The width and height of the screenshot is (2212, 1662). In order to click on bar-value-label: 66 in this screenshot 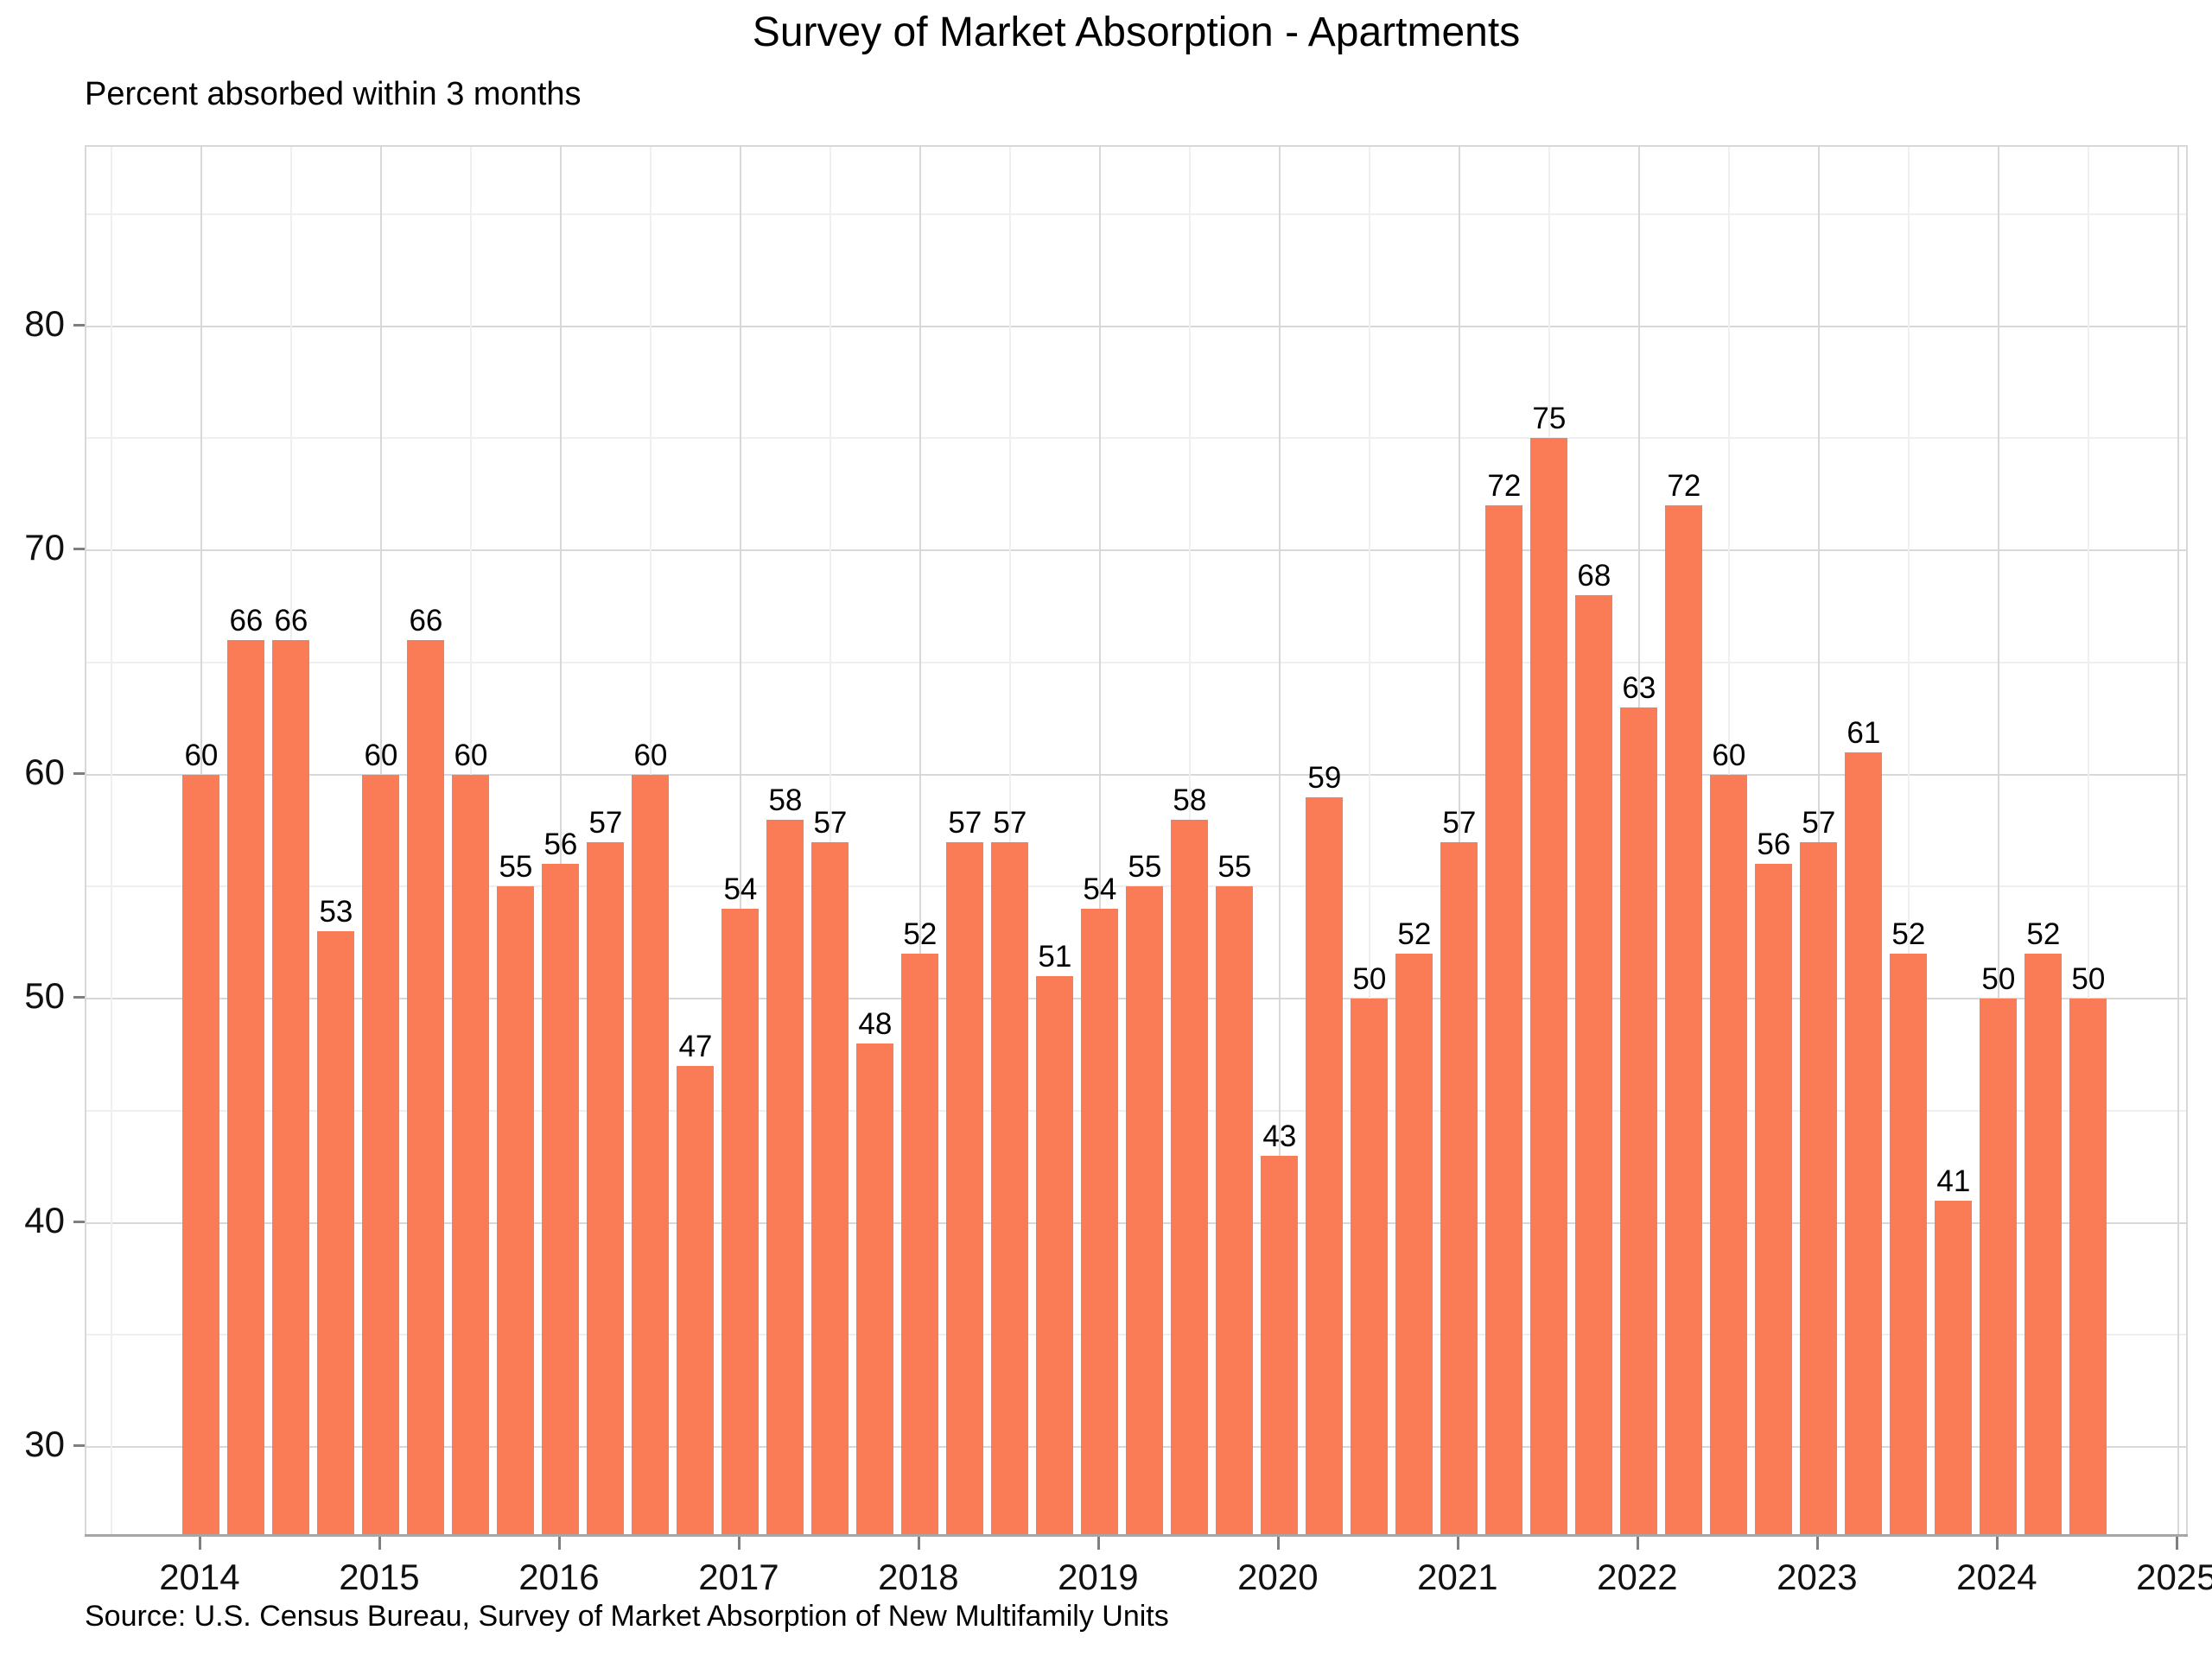, I will do `click(291, 620)`.